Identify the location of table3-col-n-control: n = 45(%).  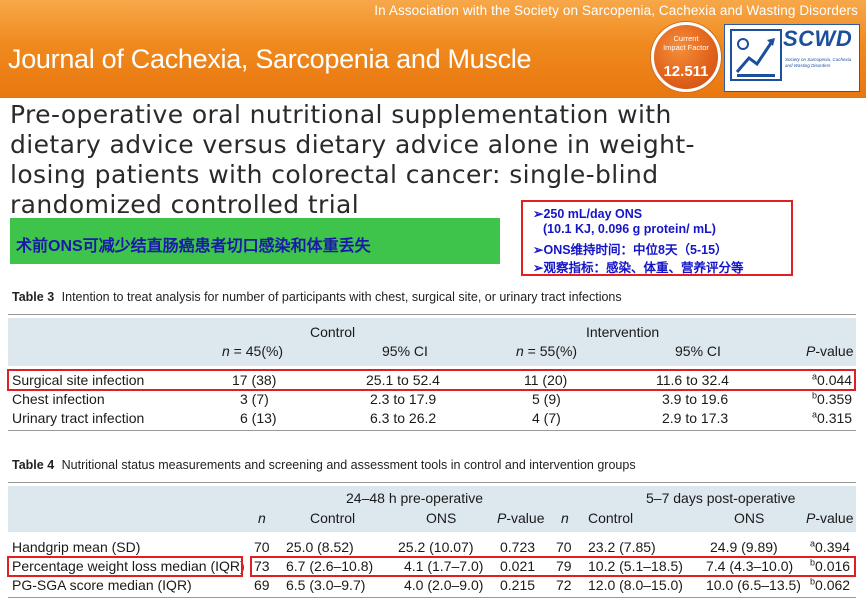
(252, 351).